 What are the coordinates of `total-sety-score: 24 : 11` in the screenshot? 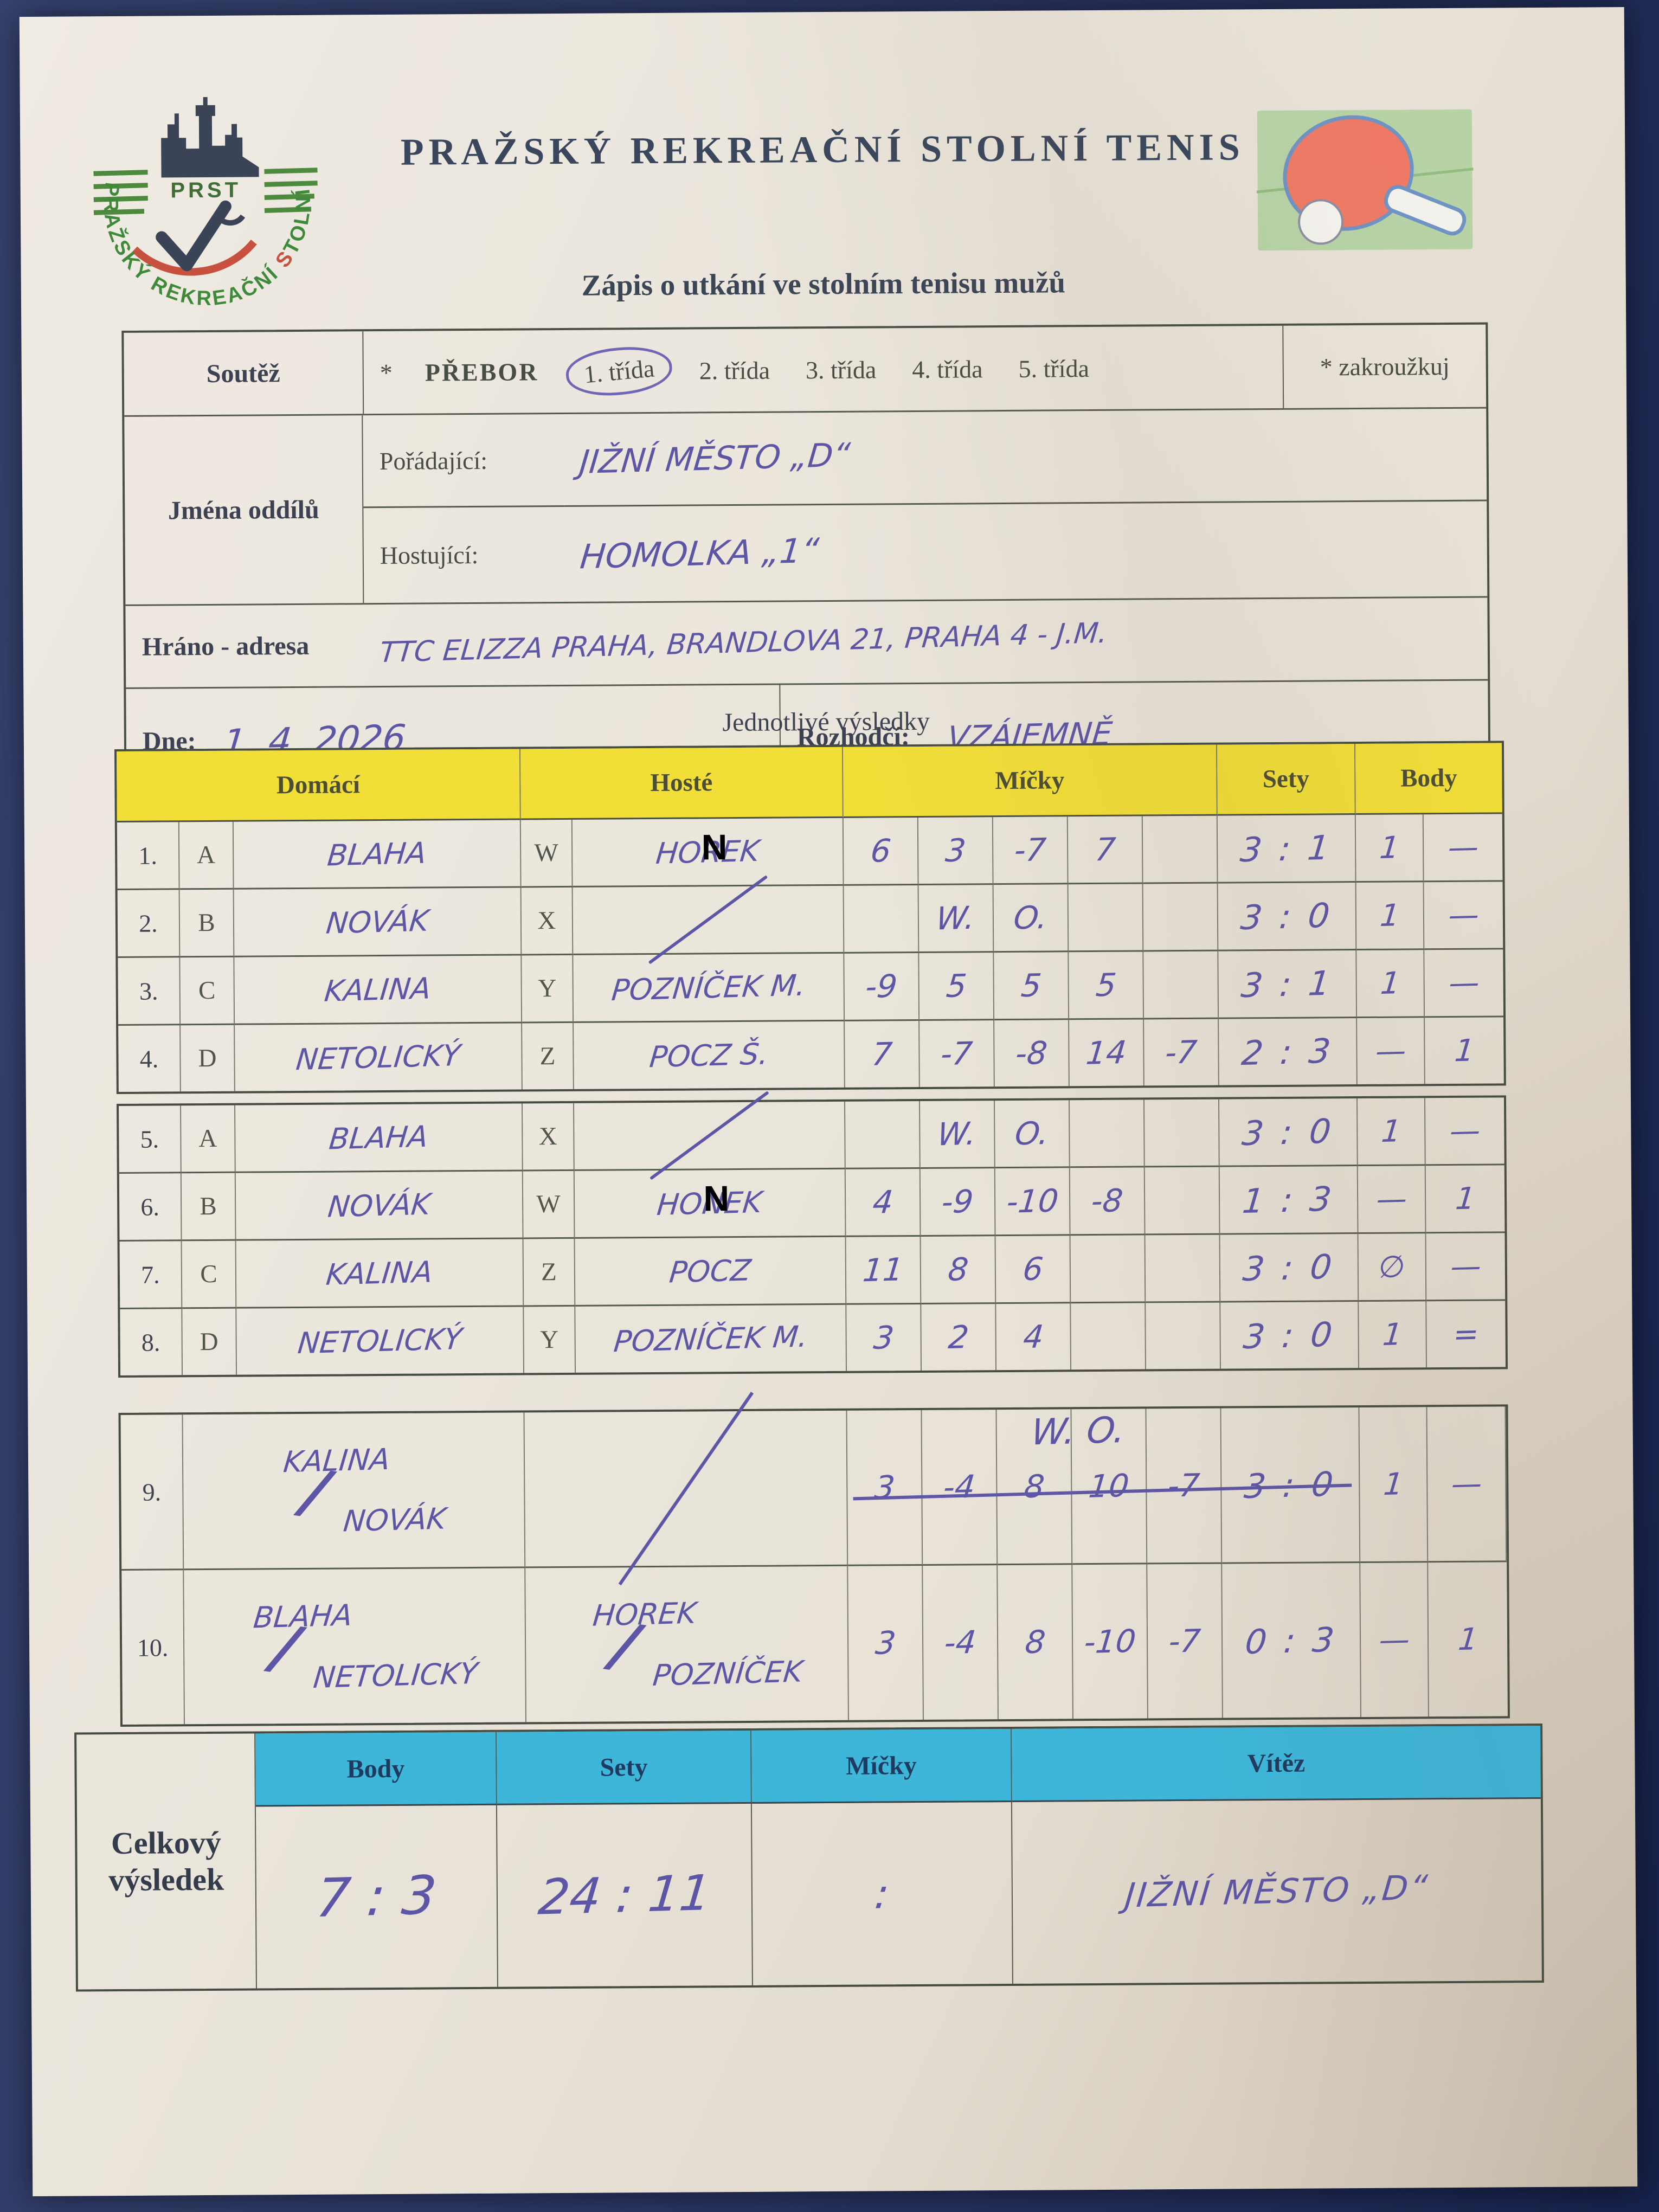 It's located at (624, 1895).